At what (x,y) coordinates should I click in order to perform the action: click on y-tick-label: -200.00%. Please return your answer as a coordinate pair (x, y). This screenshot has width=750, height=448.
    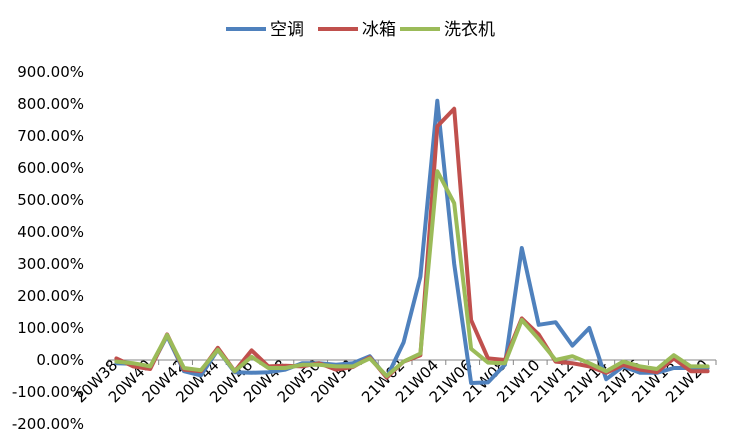
    Looking at the image, I should click on (48, 424).